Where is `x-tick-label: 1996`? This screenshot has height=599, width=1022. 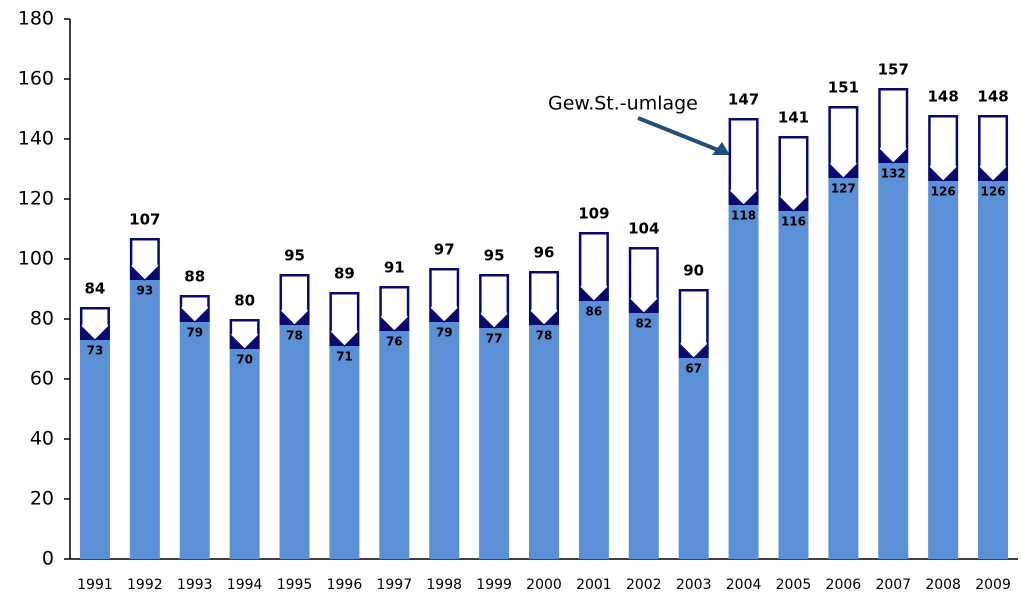
x-tick-label: 1996 is located at coordinates (345, 585).